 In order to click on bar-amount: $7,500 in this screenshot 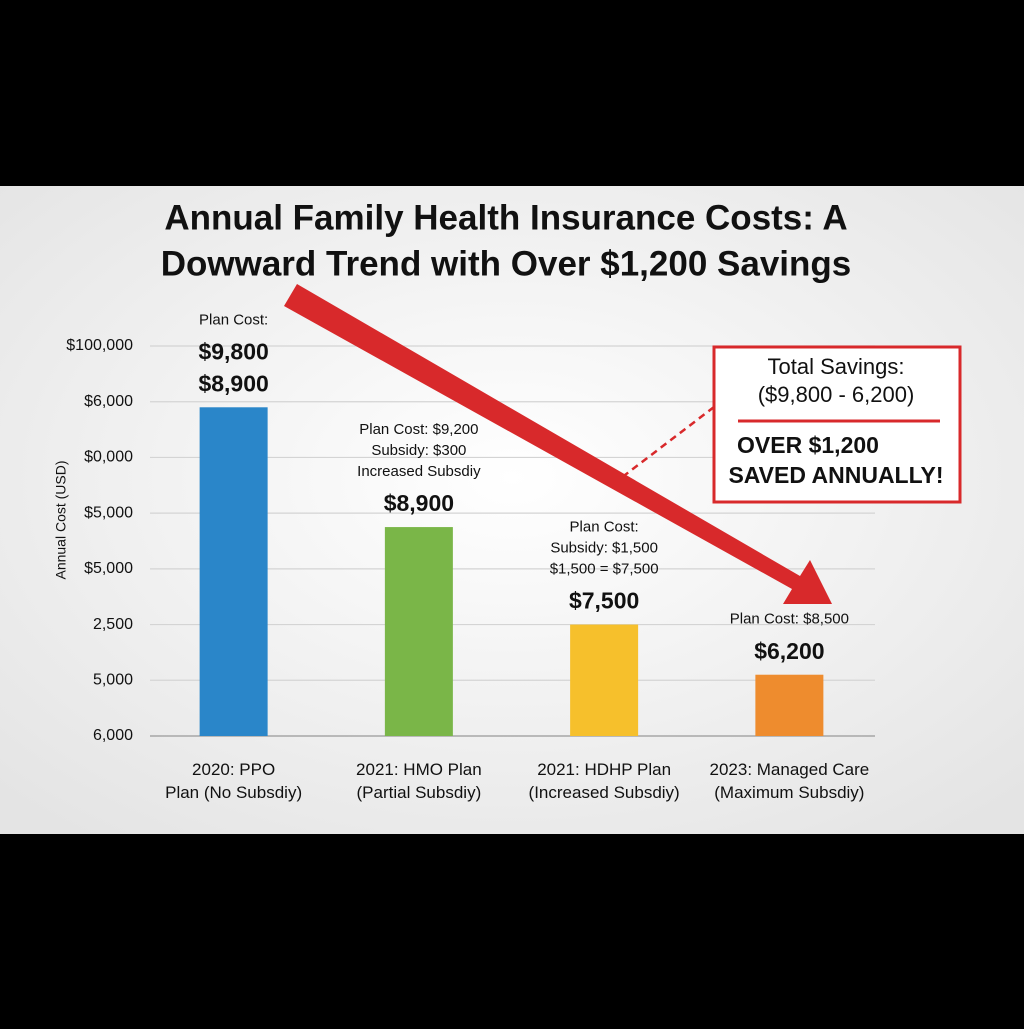, I will do `click(604, 601)`.